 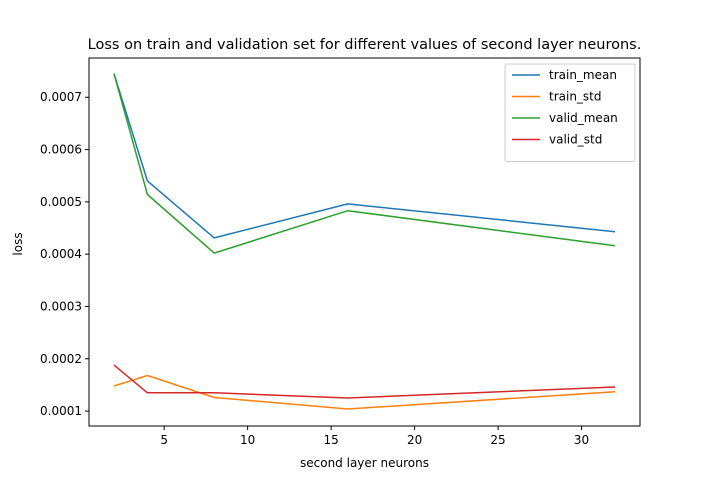 I want to click on x-tick-label: 30, so click(x=581, y=440).